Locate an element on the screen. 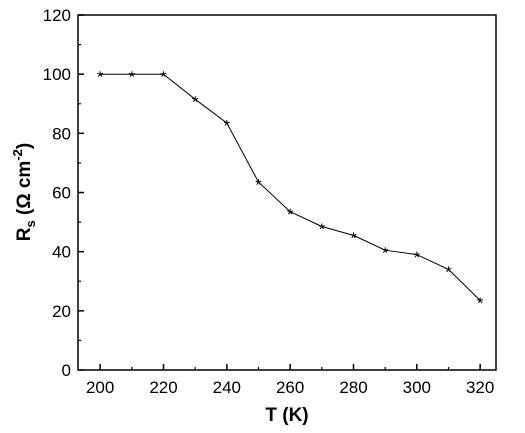  y-tick-label: 60 is located at coordinates (61, 193).